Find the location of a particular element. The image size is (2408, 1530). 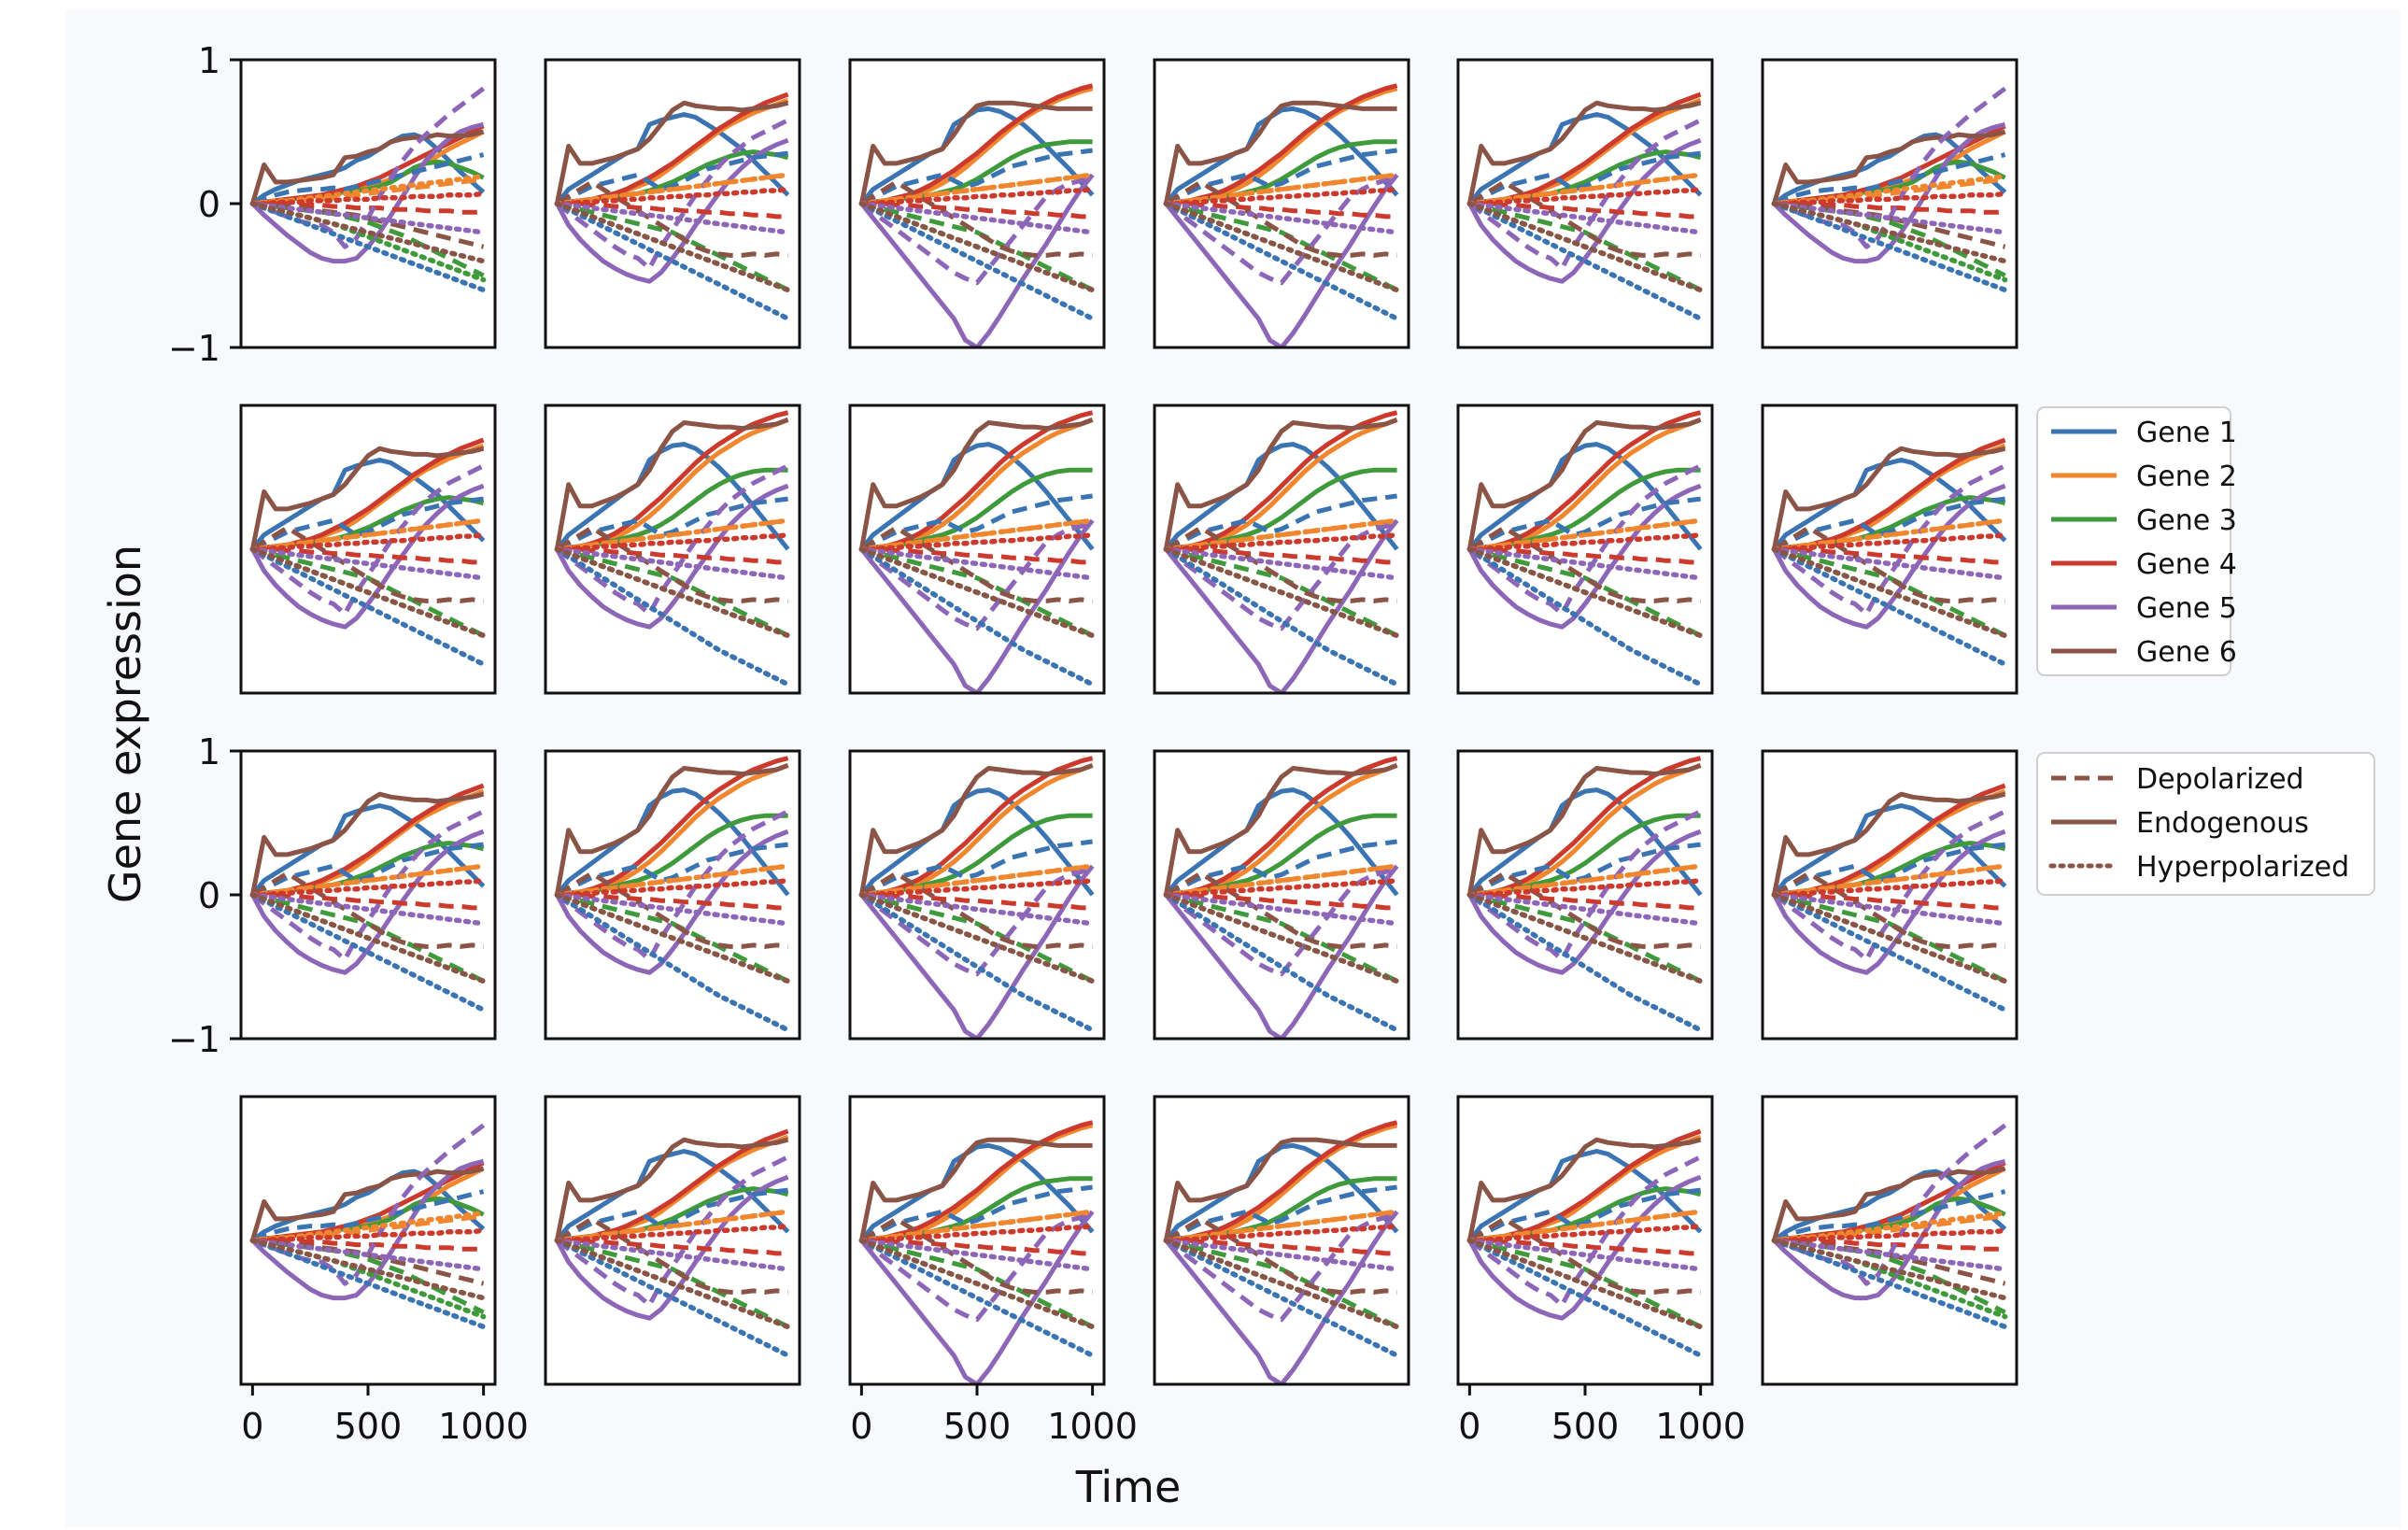

legend-label-depolarized: Depolarized is located at coordinates (2220, 779).